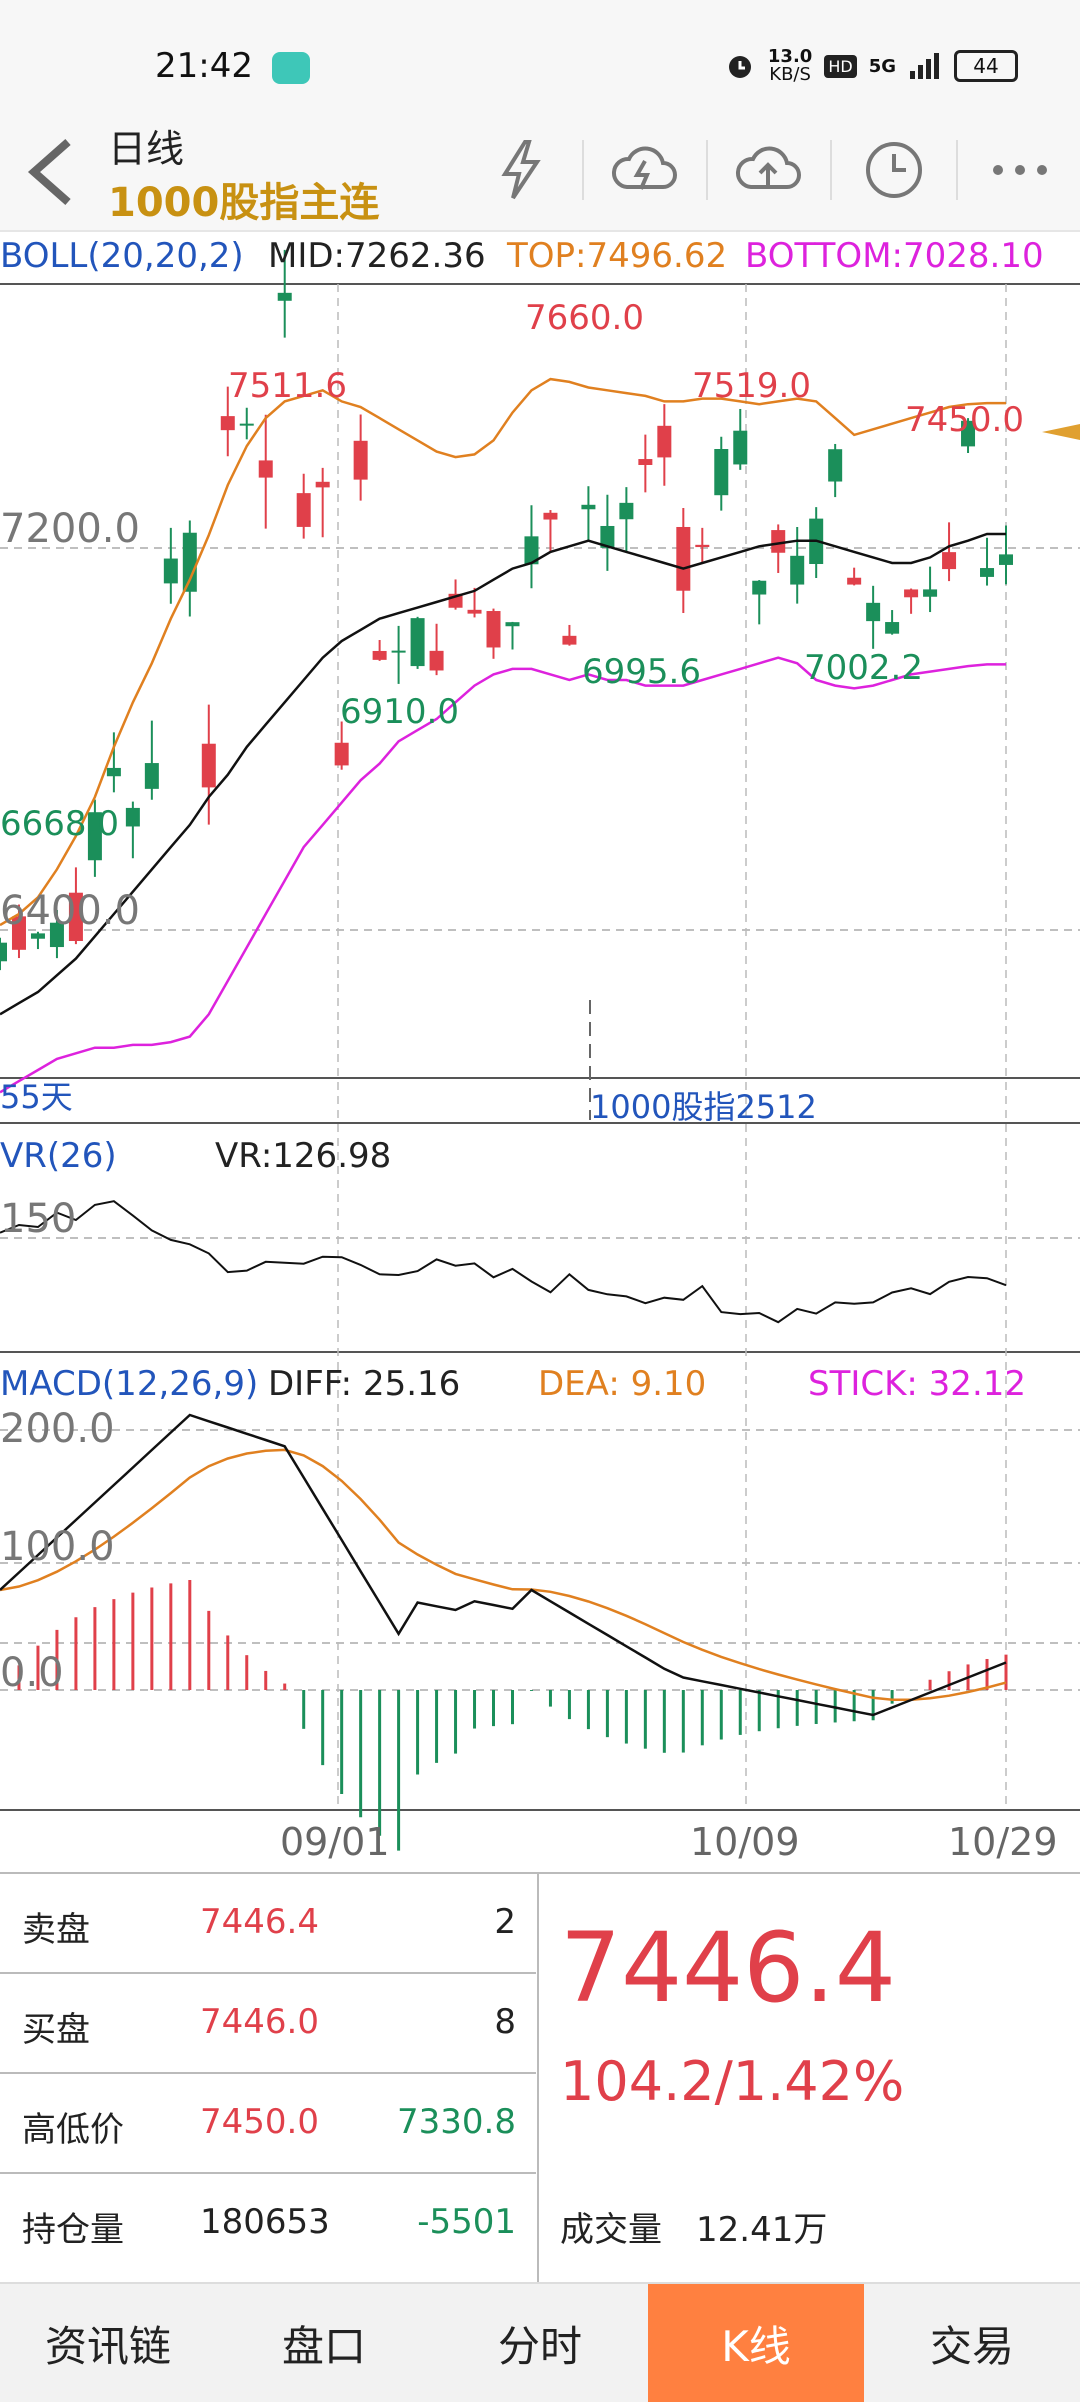 The width and height of the screenshot is (1080, 2402). I want to click on status-icons: 13.0 KB/S HD 5G 44, so click(871, 66).